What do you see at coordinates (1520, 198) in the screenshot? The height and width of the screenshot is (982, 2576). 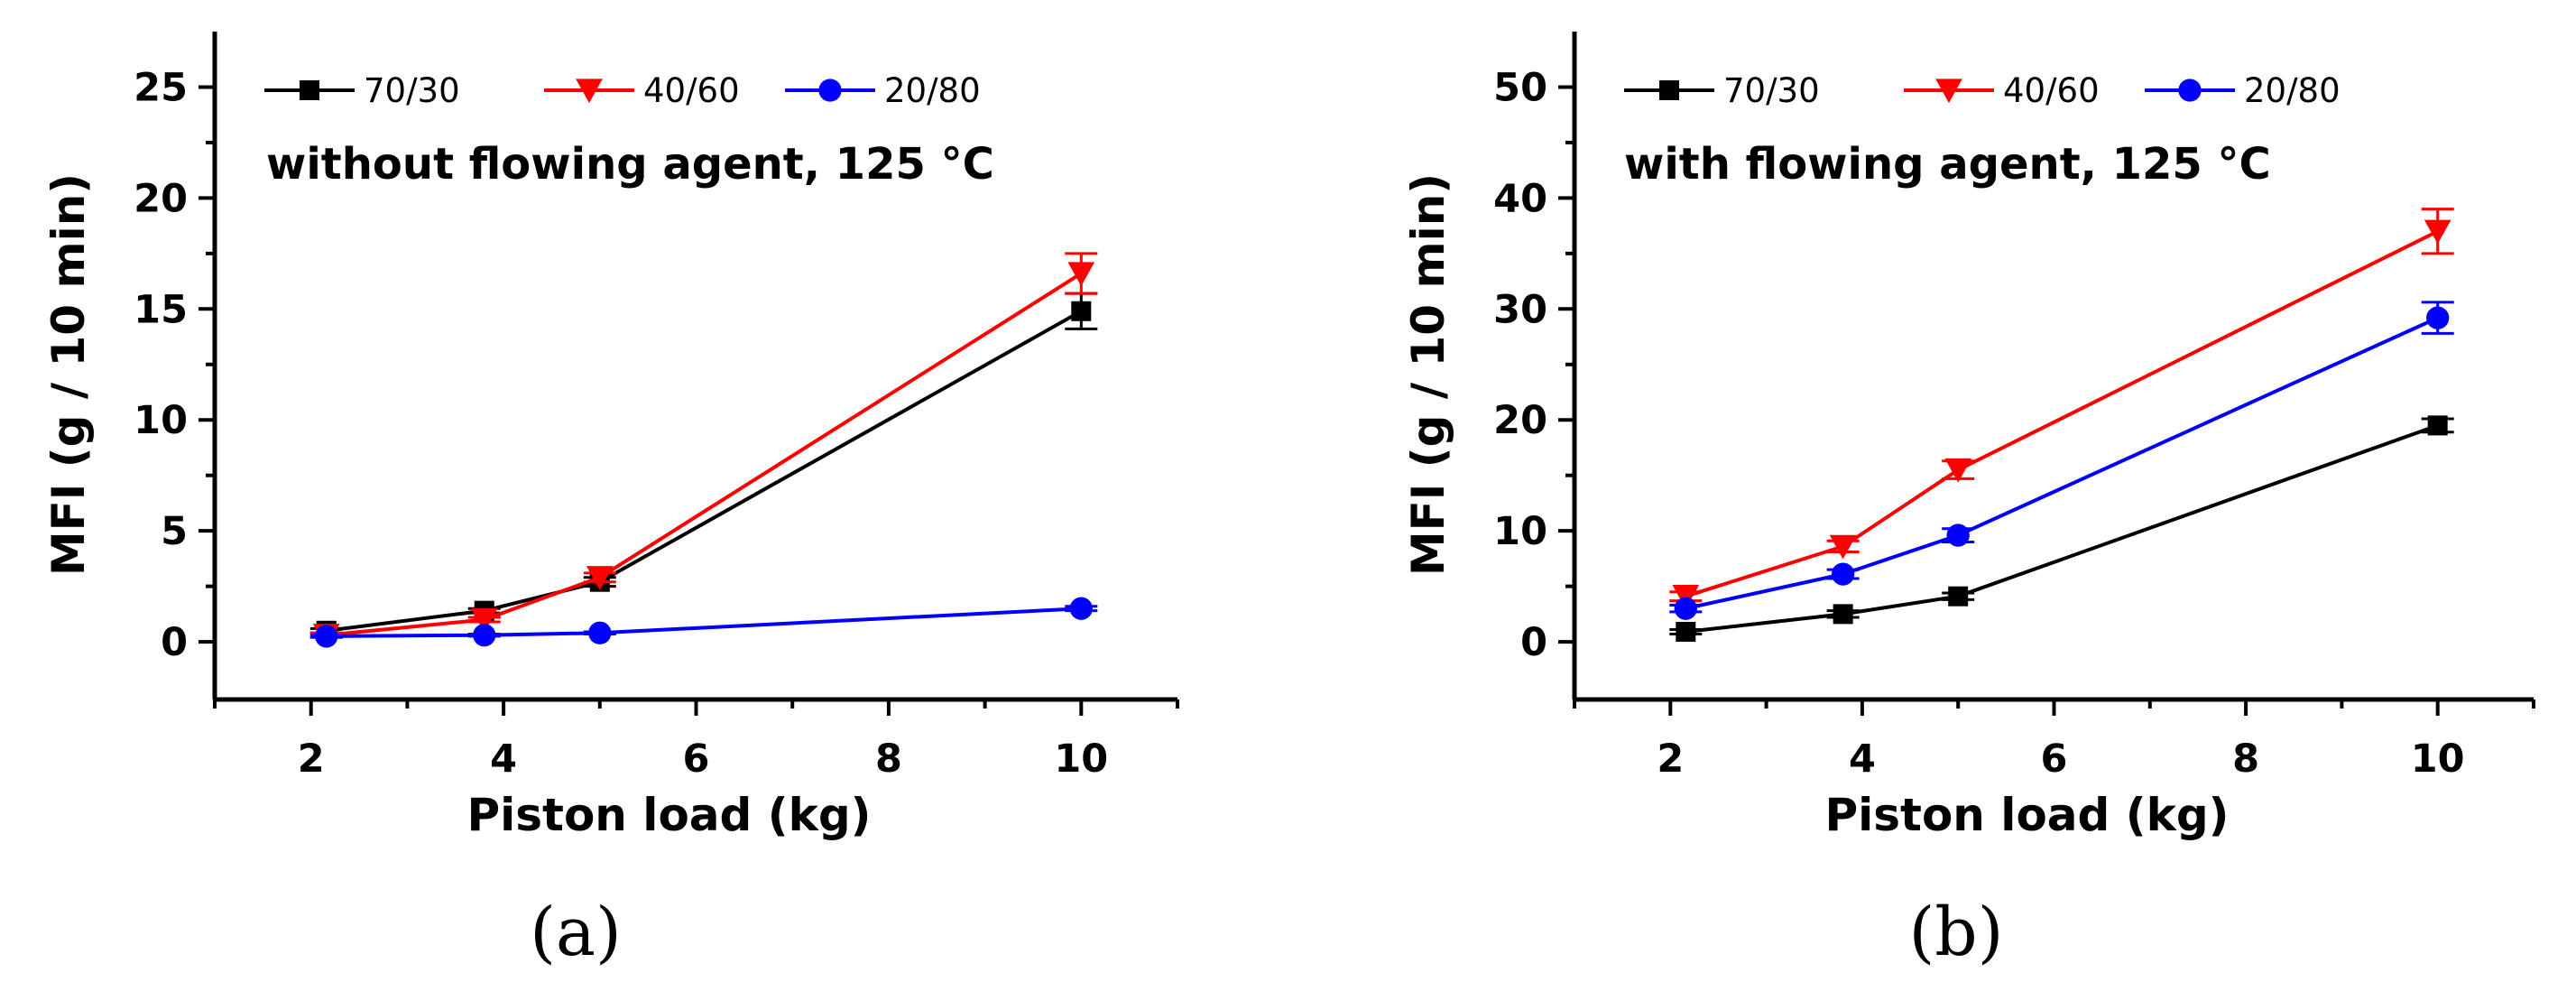 I see `y-tick-label: 40` at bounding box center [1520, 198].